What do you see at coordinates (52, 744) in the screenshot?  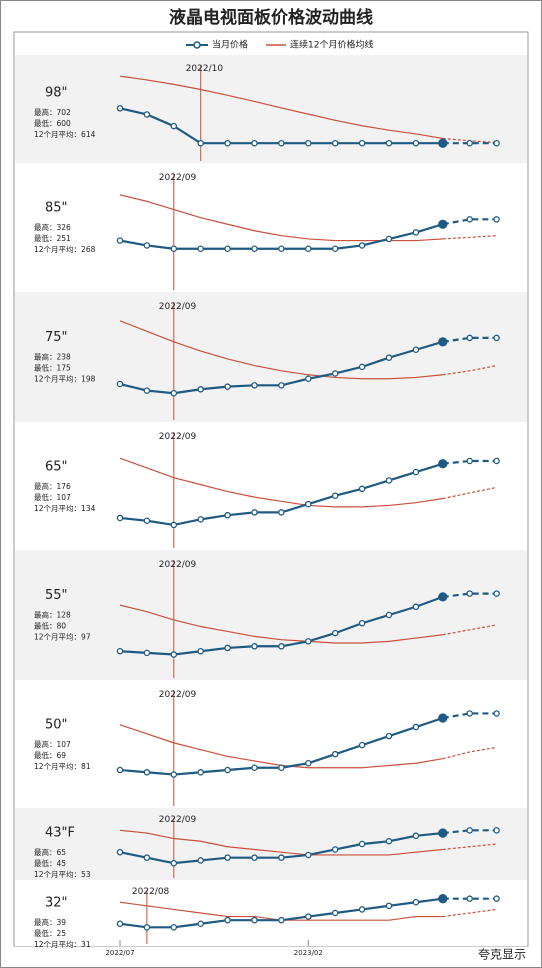 I see `stat-label: 最高：107` at bounding box center [52, 744].